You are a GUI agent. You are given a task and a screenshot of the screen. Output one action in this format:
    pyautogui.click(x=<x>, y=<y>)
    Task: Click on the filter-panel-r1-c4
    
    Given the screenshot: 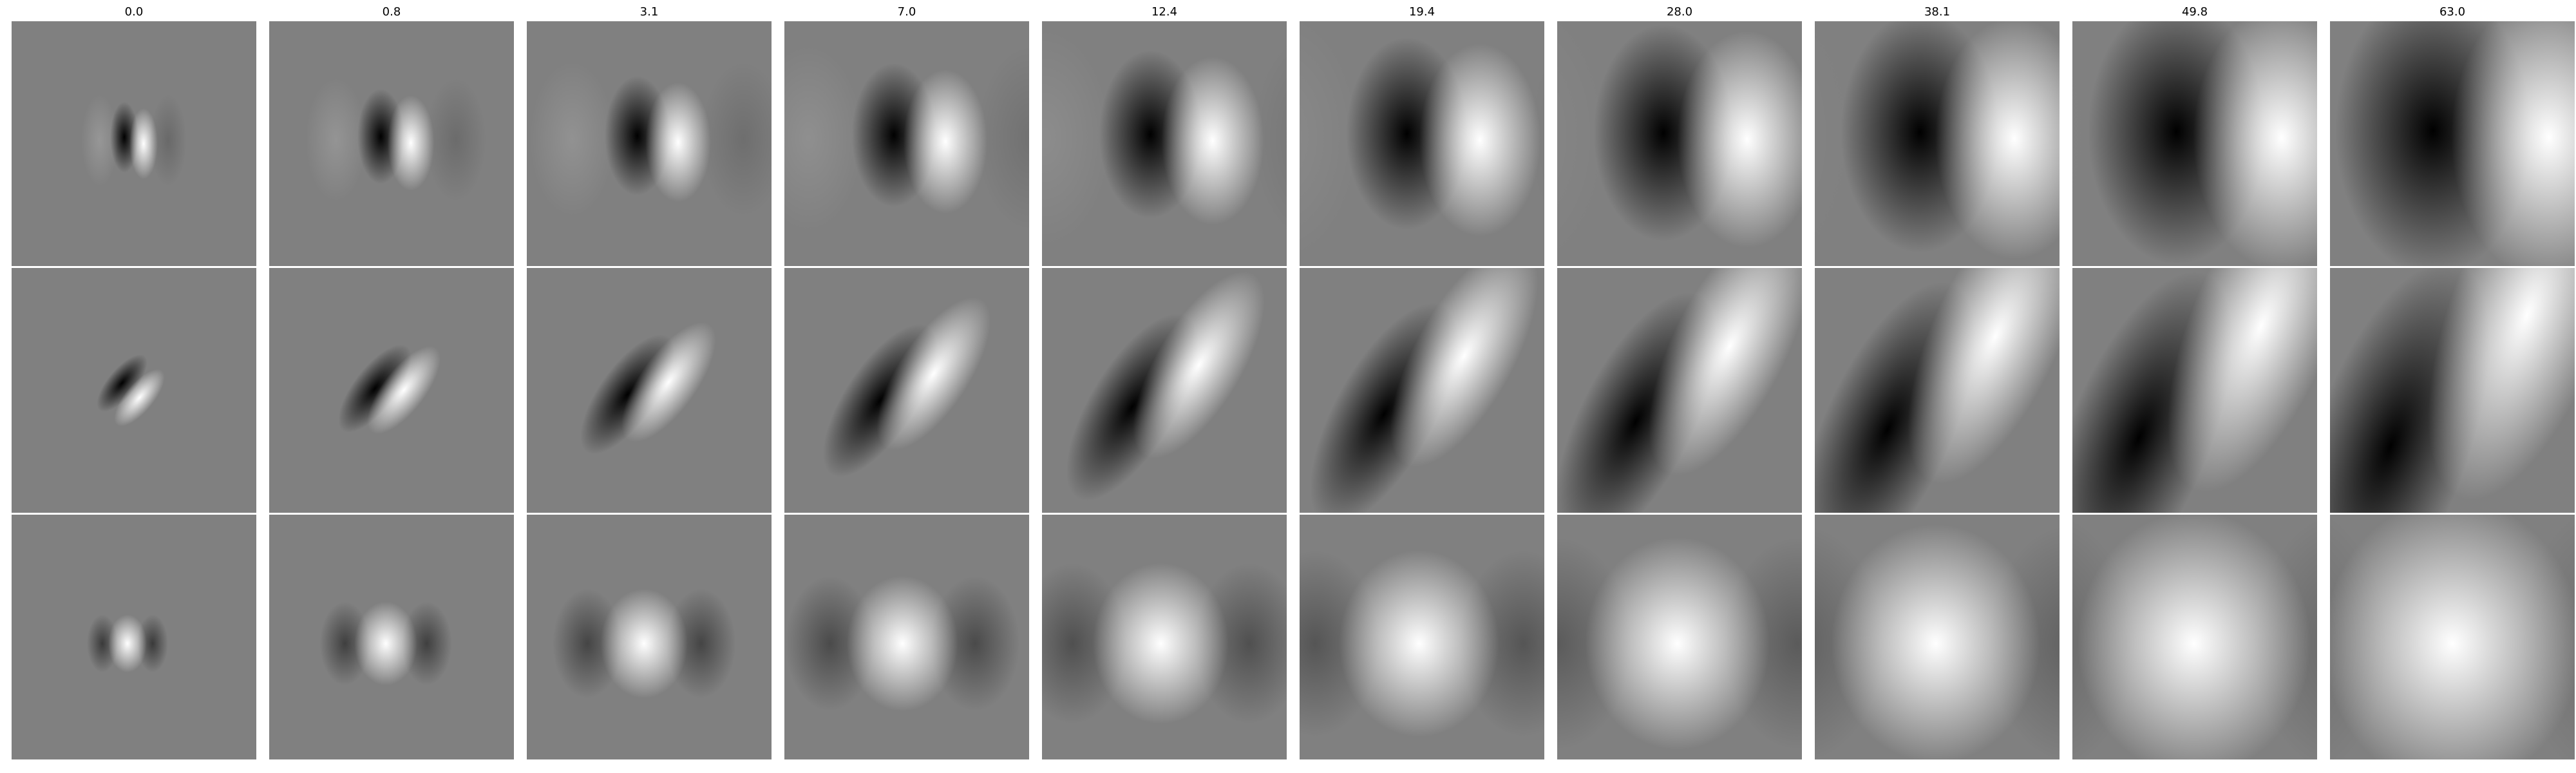 What is the action you would take?
    pyautogui.click(x=907, y=143)
    